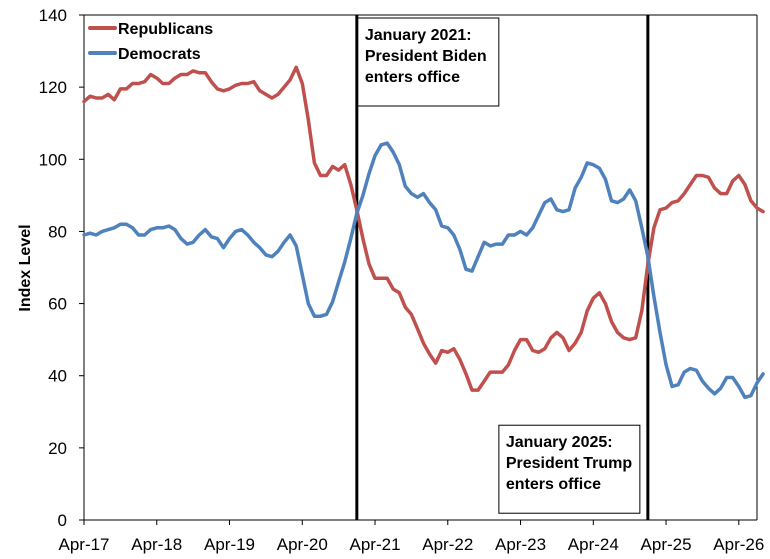 The image size is (770, 559). I want to click on x-tick-label: Apr-22, so click(447, 544).